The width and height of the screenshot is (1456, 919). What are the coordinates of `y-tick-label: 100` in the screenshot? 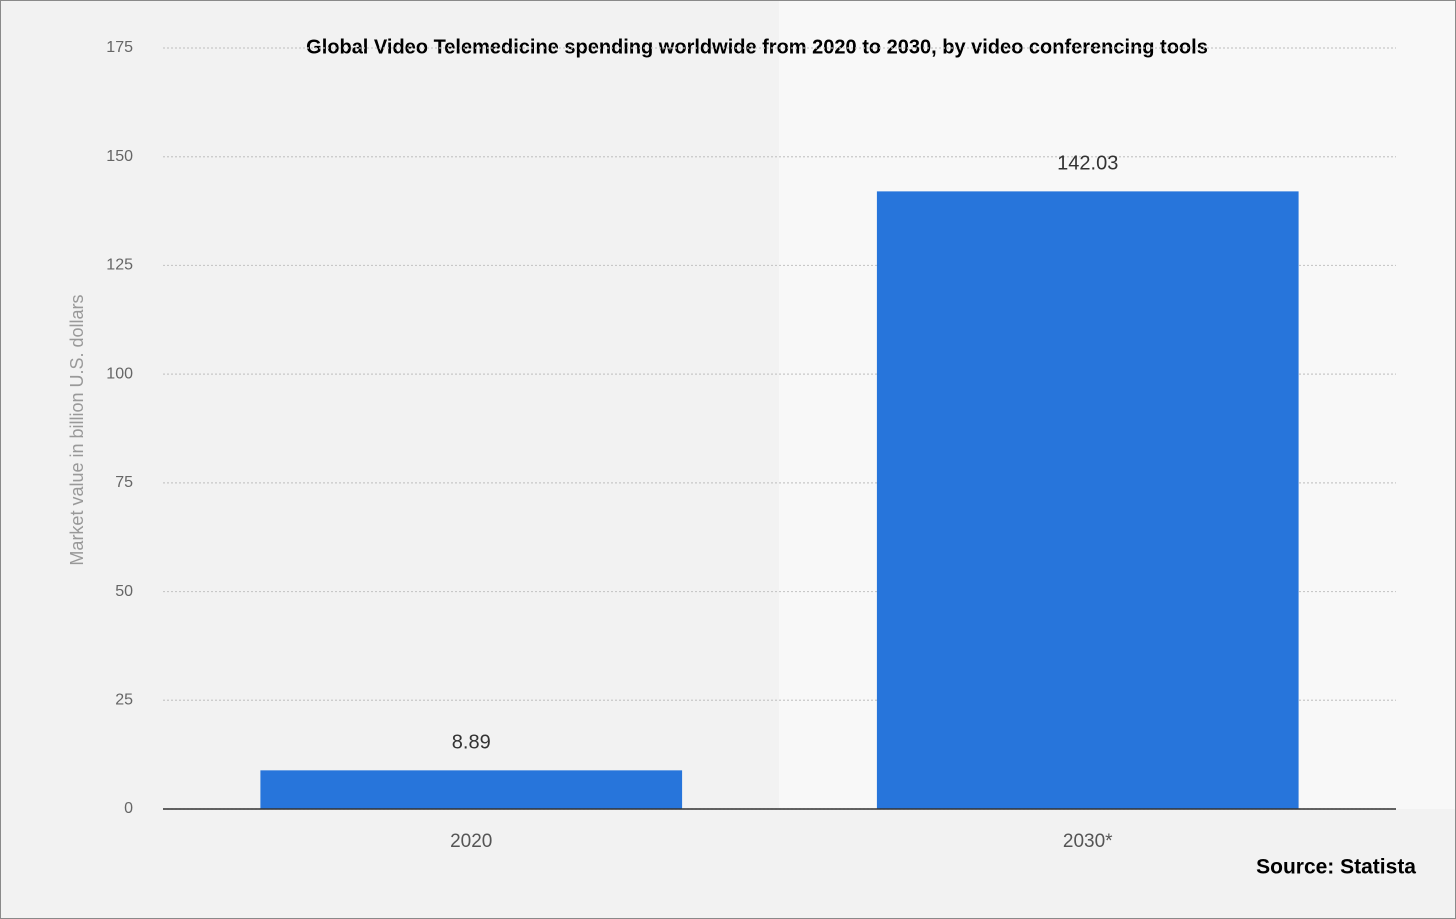 It's located at (119, 373).